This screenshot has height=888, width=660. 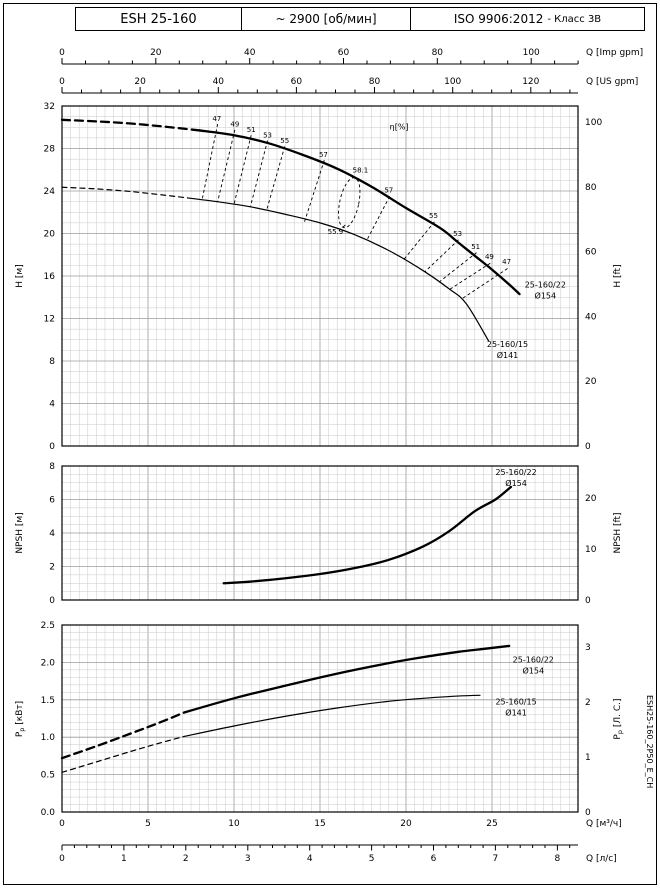 What do you see at coordinates (591, 499) in the screenshot?
I see `ytick-right: 20` at bounding box center [591, 499].